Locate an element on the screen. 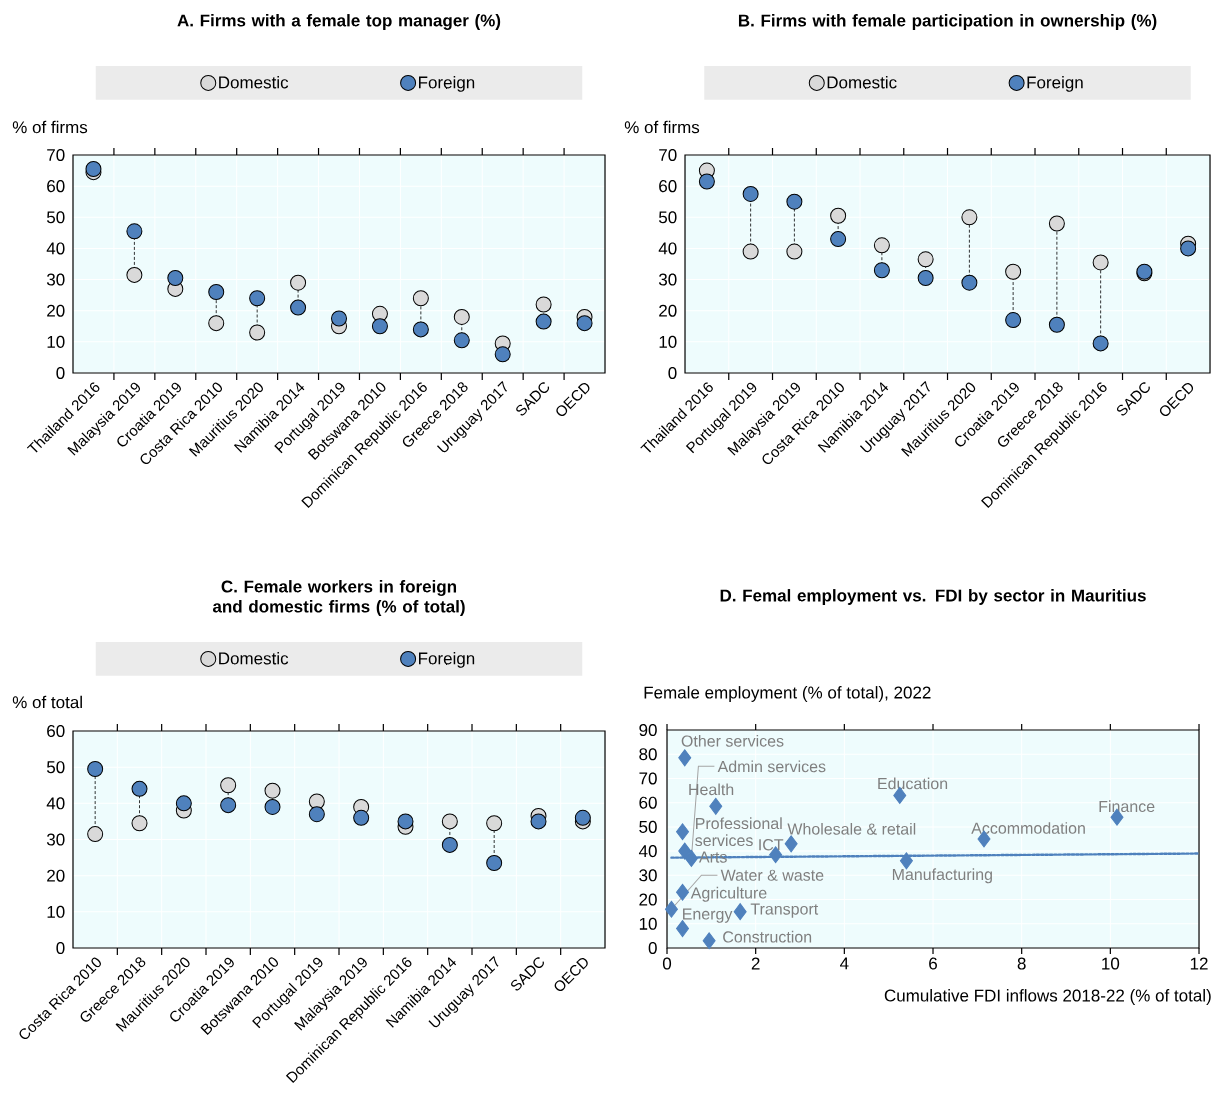  annotation: Finance is located at coordinates (1127, 806).